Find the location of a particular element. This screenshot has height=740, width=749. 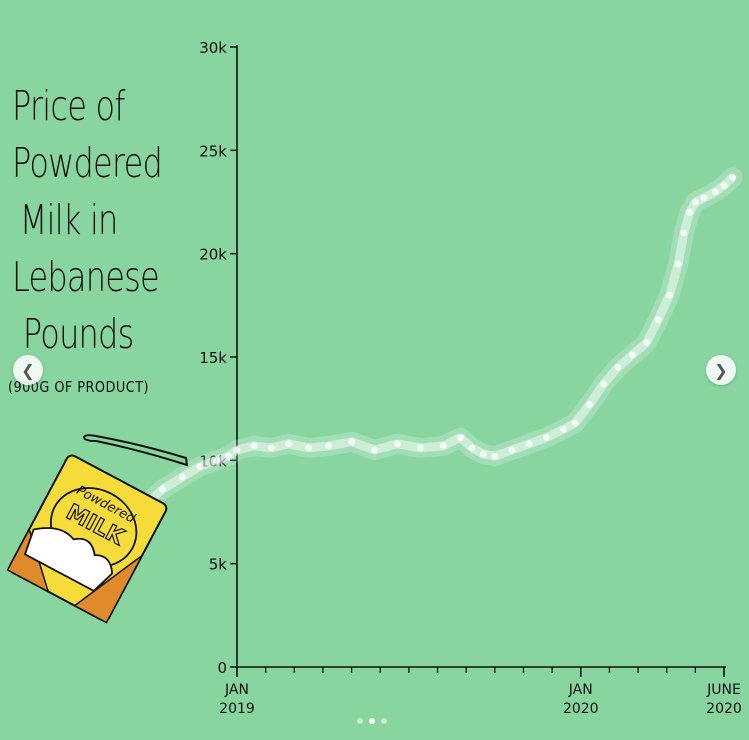

carousel-next-button: ❯ is located at coordinates (721, 370).